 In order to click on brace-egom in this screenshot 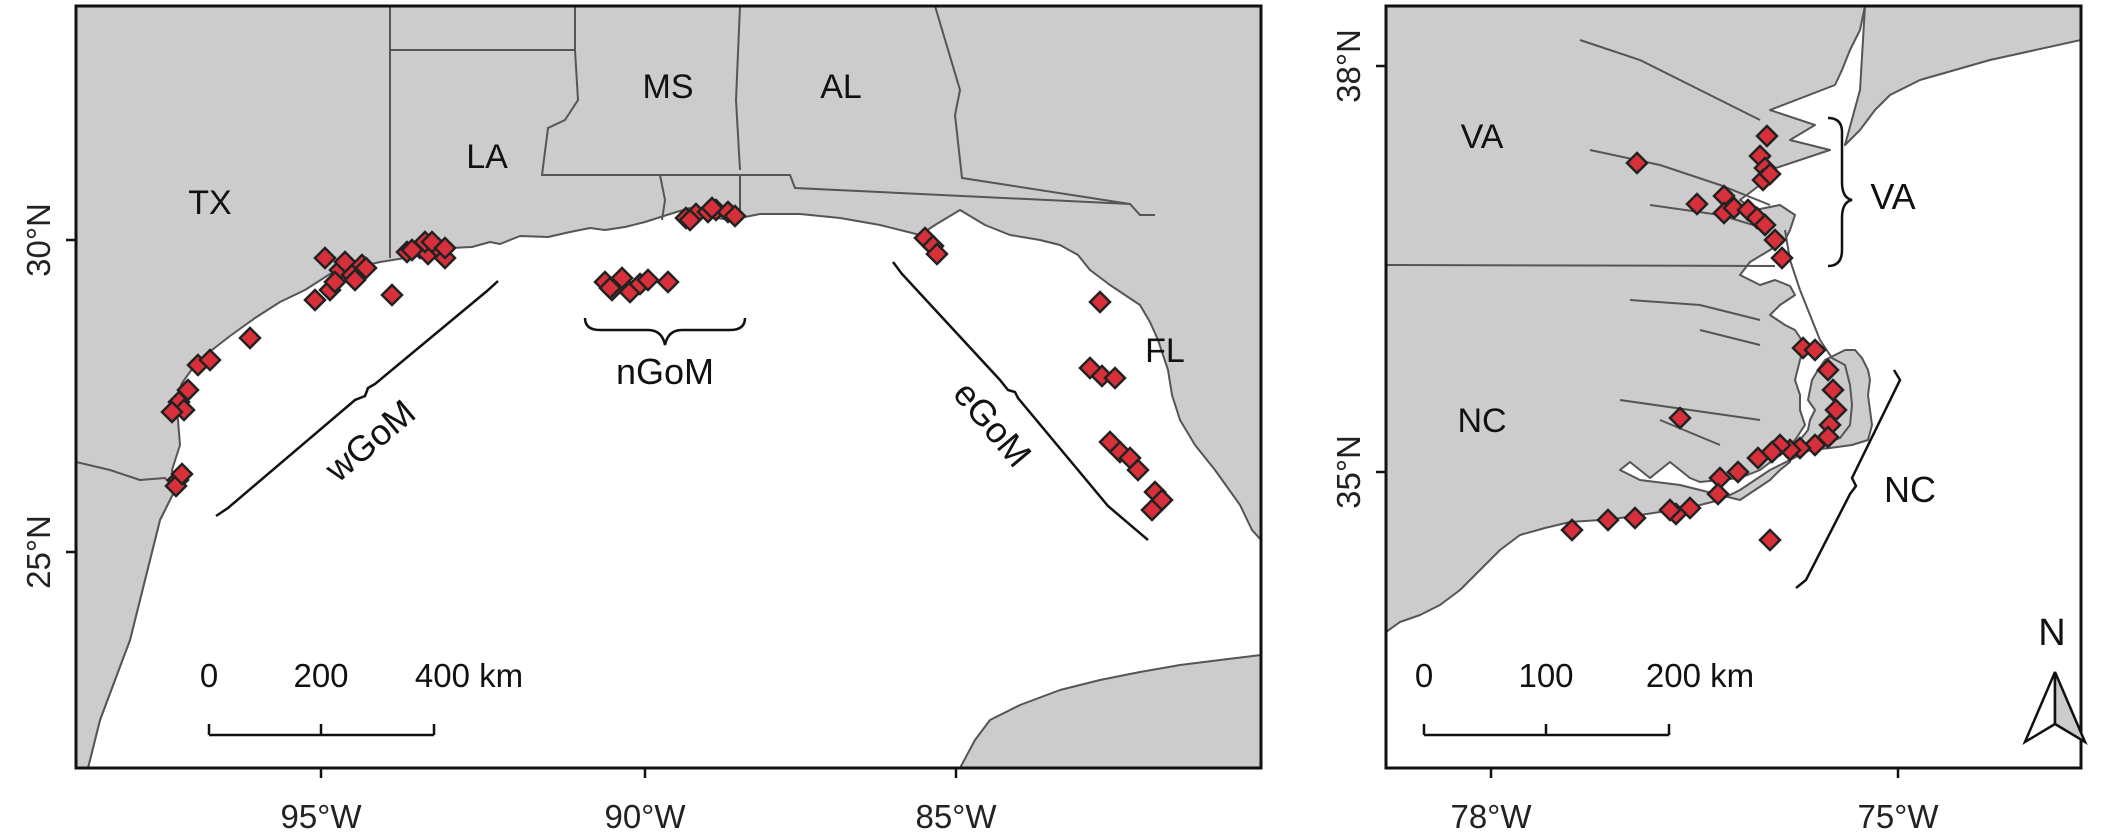, I will do `click(1020, 401)`.